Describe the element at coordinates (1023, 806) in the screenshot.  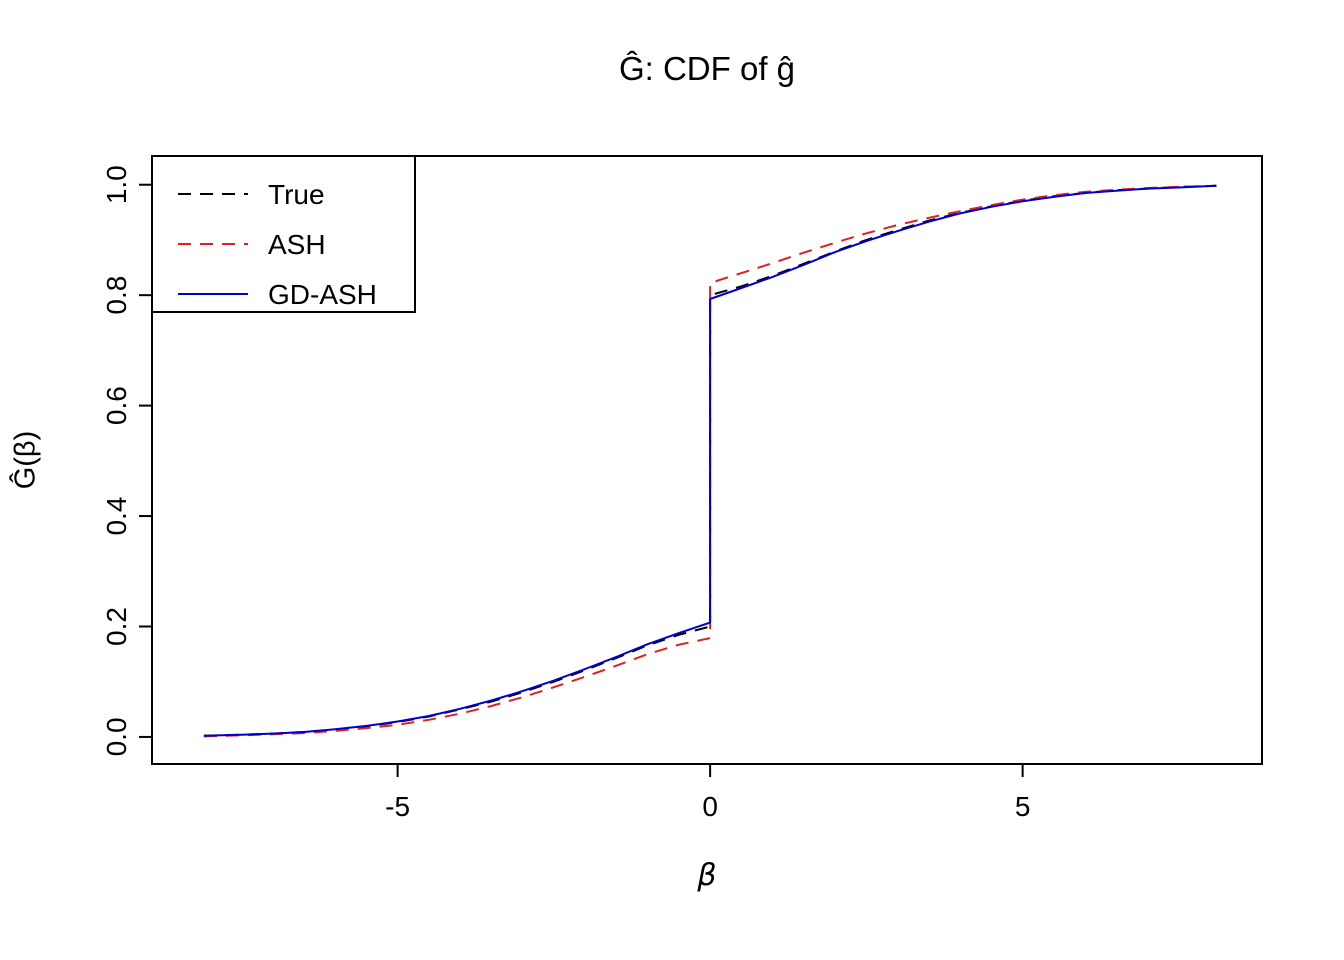
I see `x-tick-label: 5` at that location.